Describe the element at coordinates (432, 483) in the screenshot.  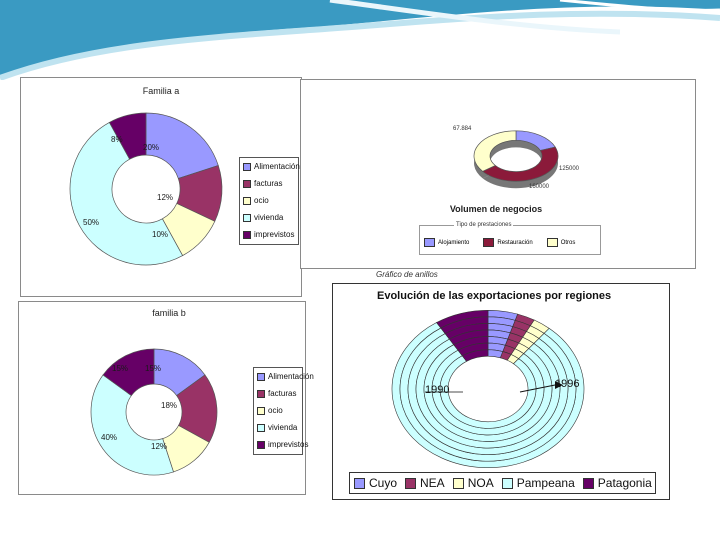
I see `legend-label: NEA` at that location.